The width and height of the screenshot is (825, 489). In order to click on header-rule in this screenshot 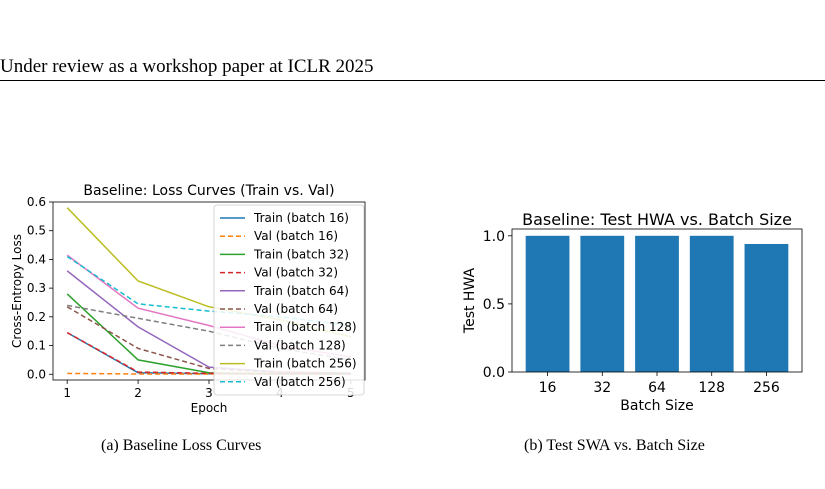, I will do `click(412, 80)`.